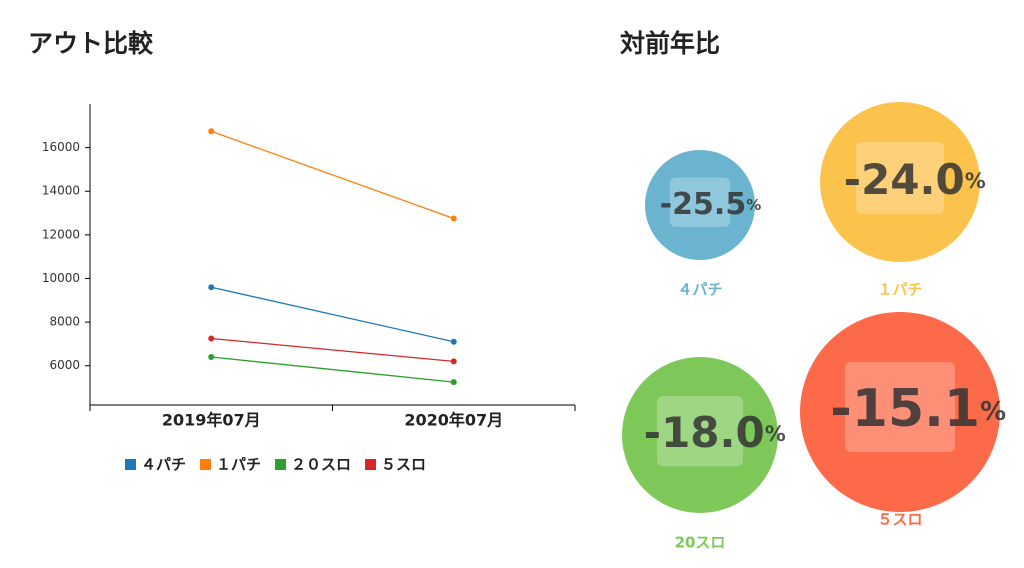  I want to click on yoy-value-number: -24.0, so click(904, 179).